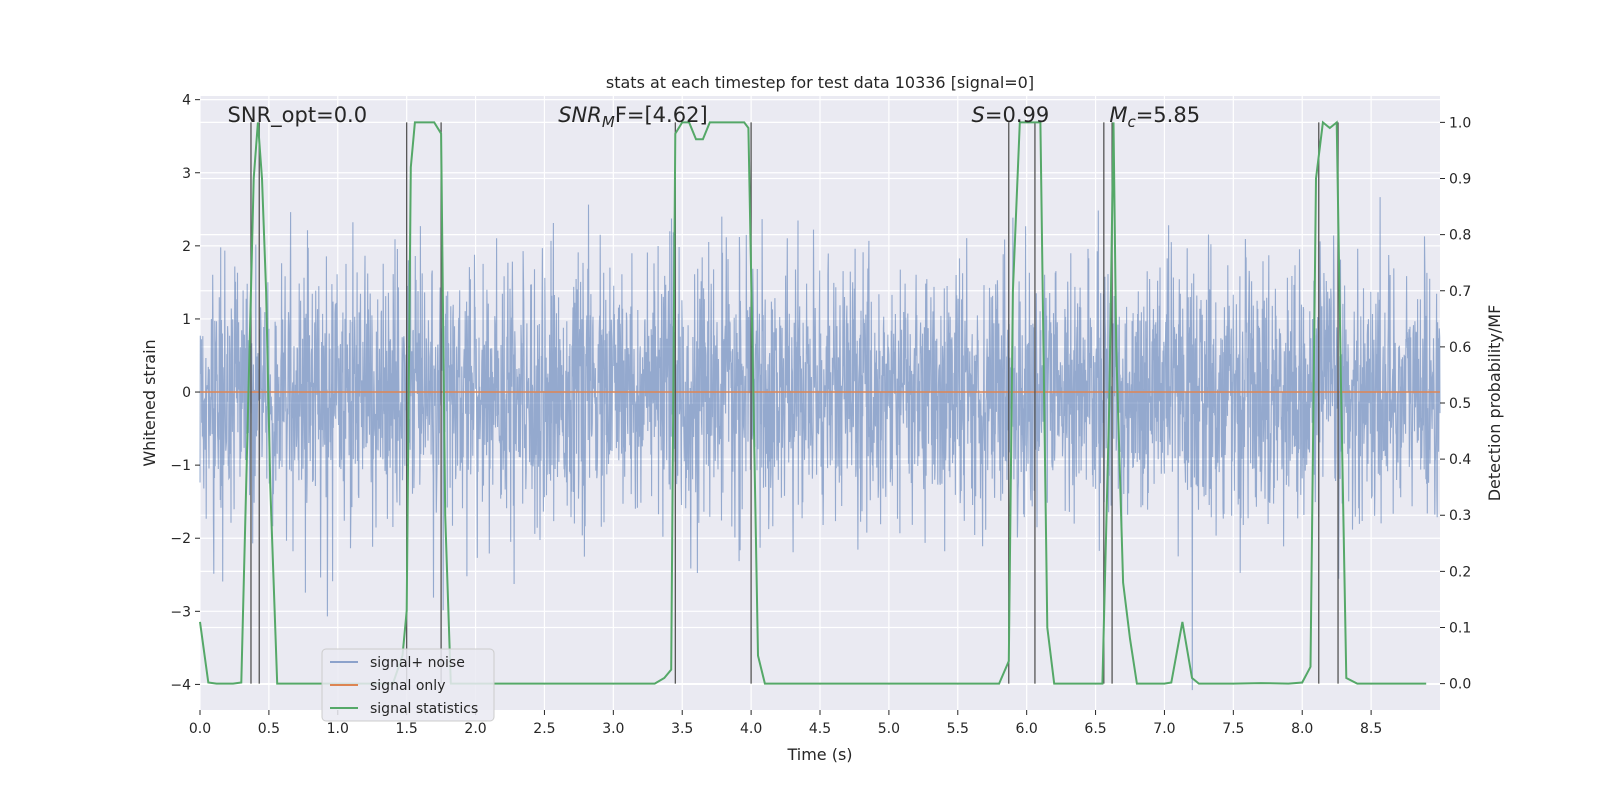  I want to click on x-tick-label: 8.0, so click(1302, 729).